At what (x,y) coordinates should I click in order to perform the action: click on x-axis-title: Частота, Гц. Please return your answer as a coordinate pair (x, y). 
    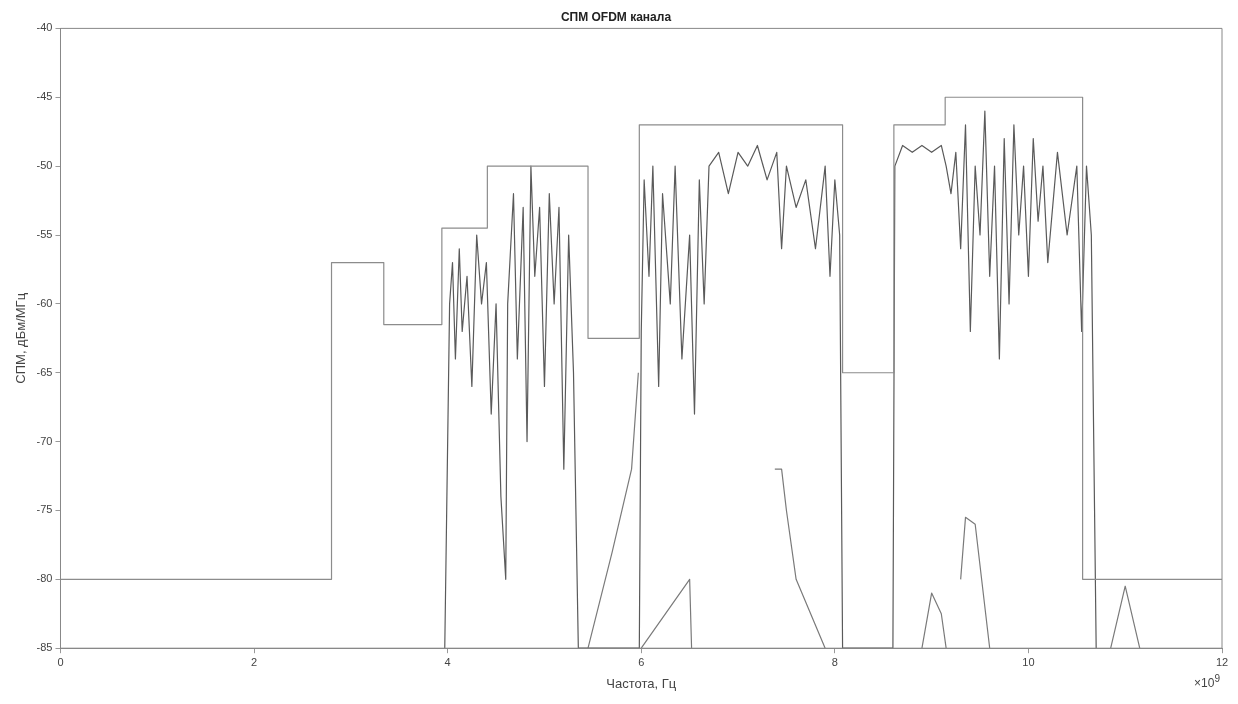
    Looking at the image, I should click on (641, 683).